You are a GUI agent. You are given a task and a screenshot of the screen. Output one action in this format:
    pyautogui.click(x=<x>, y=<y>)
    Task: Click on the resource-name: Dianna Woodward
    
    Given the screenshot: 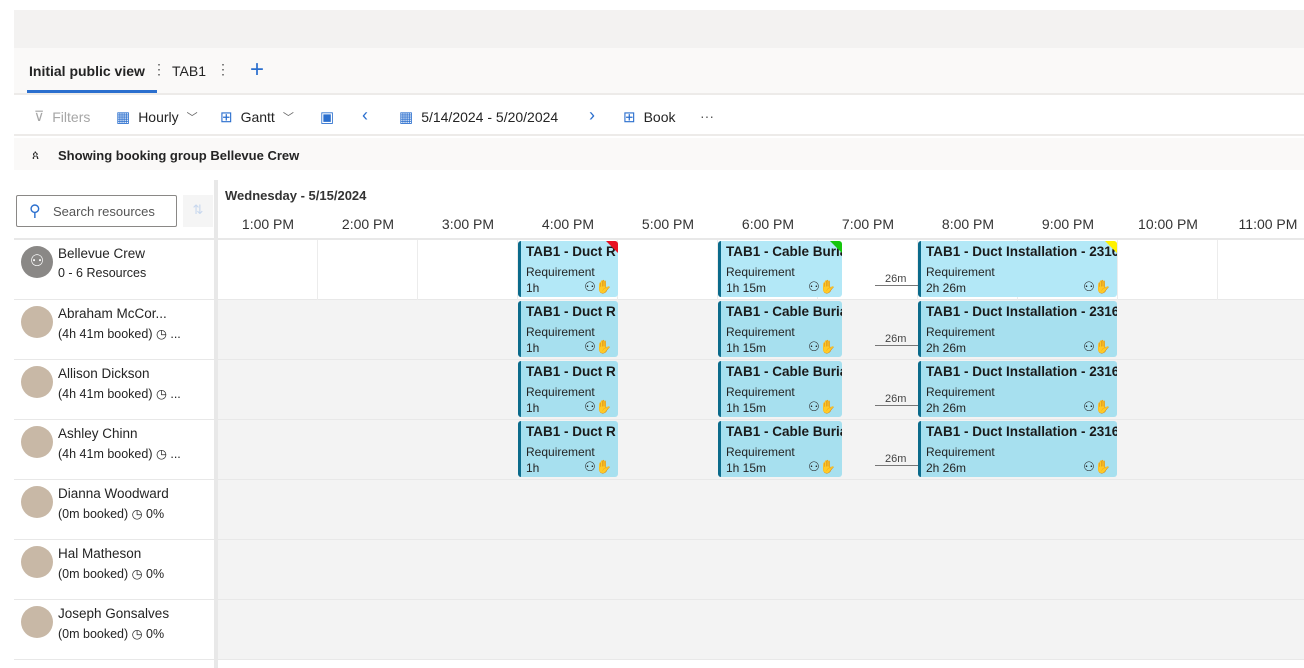 What is the action you would take?
    pyautogui.click(x=113, y=493)
    